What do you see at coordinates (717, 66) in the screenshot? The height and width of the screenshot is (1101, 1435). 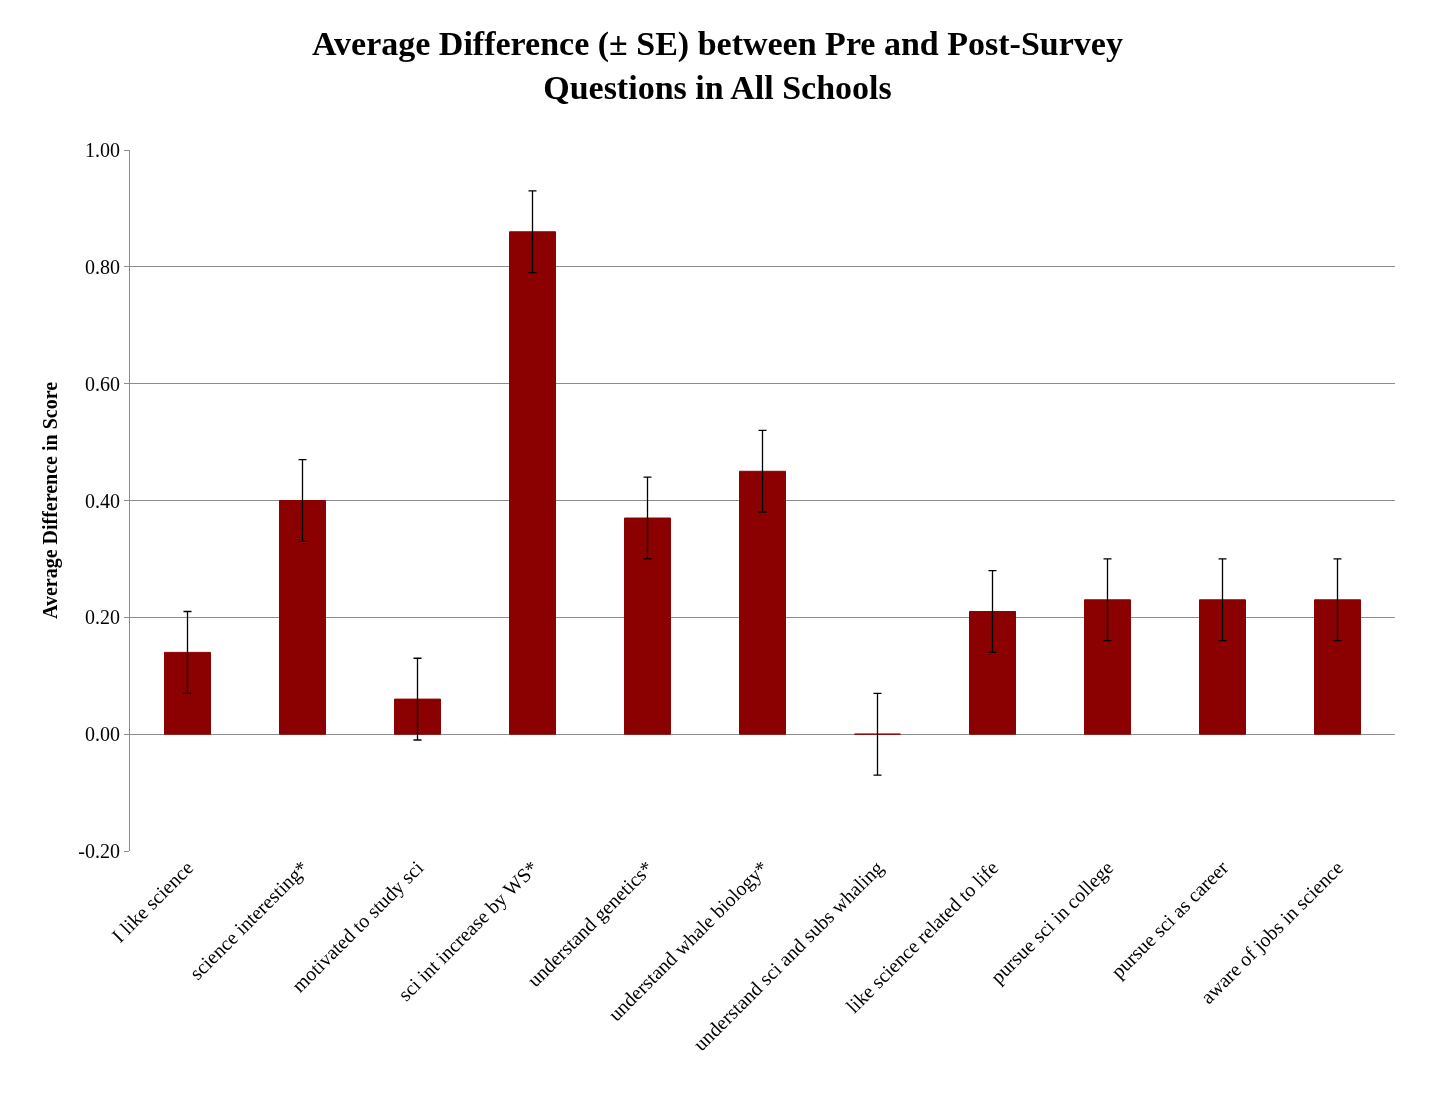 I see `chart-title: Average Difference (± SE) between Pre and Post-Survey Questions in All Schools` at bounding box center [717, 66].